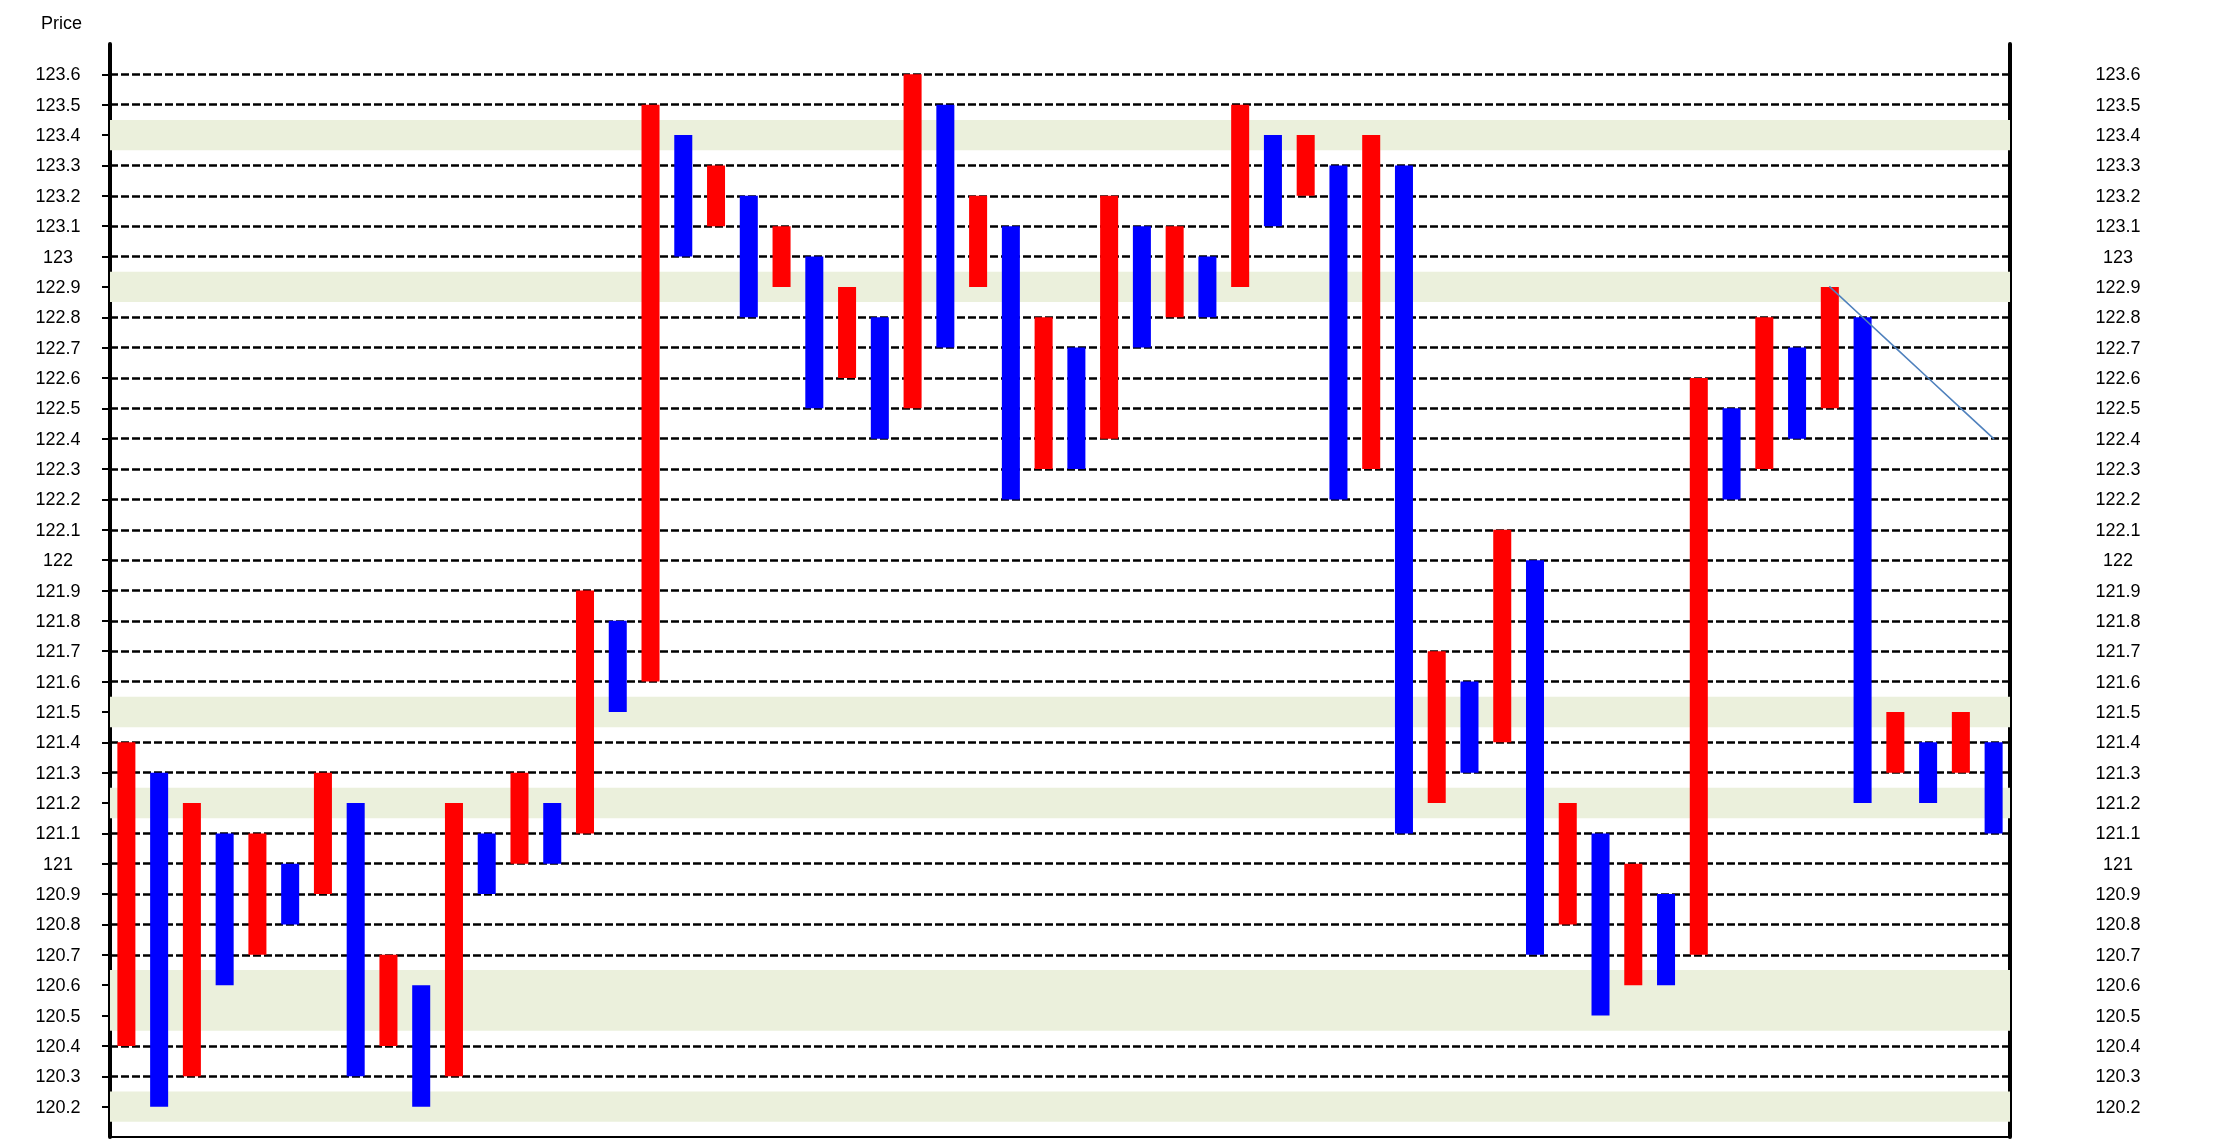  What do you see at coordinates (2118, 1106) in the screenshot?
I see `y2-tick-label: 120.2` at bounding box center [2118, 1106].